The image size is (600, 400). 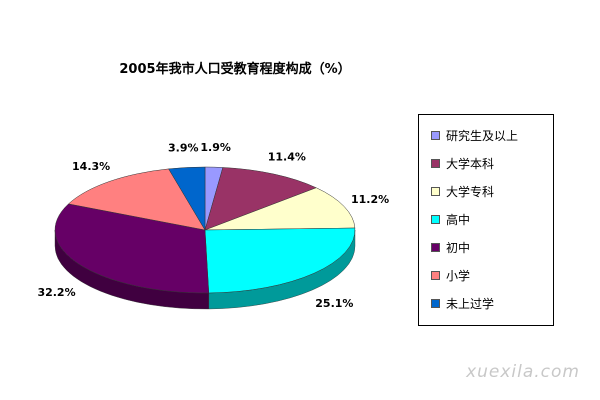 What do you see at coordinates (523, 372) in the screenshot?
I see `watermark: xuexila.com` at bounding box center [523, 372].